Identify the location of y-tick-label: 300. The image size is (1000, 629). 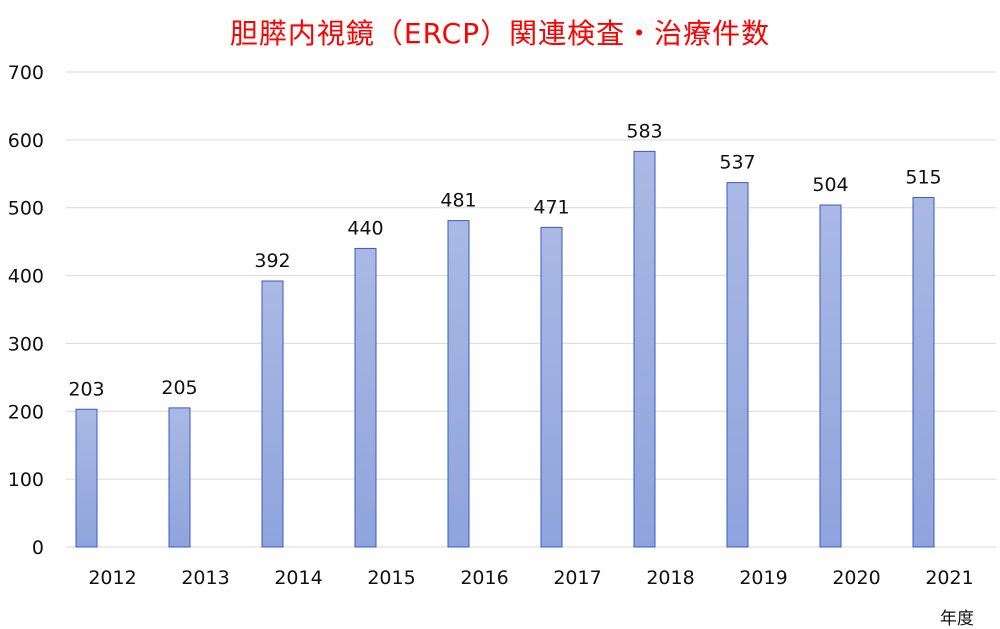
(26, 344).